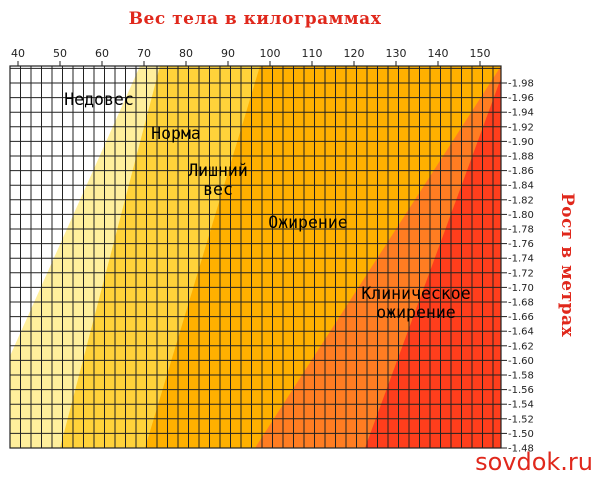  I want to click on x-tick-label: 130, so click(396, 53).